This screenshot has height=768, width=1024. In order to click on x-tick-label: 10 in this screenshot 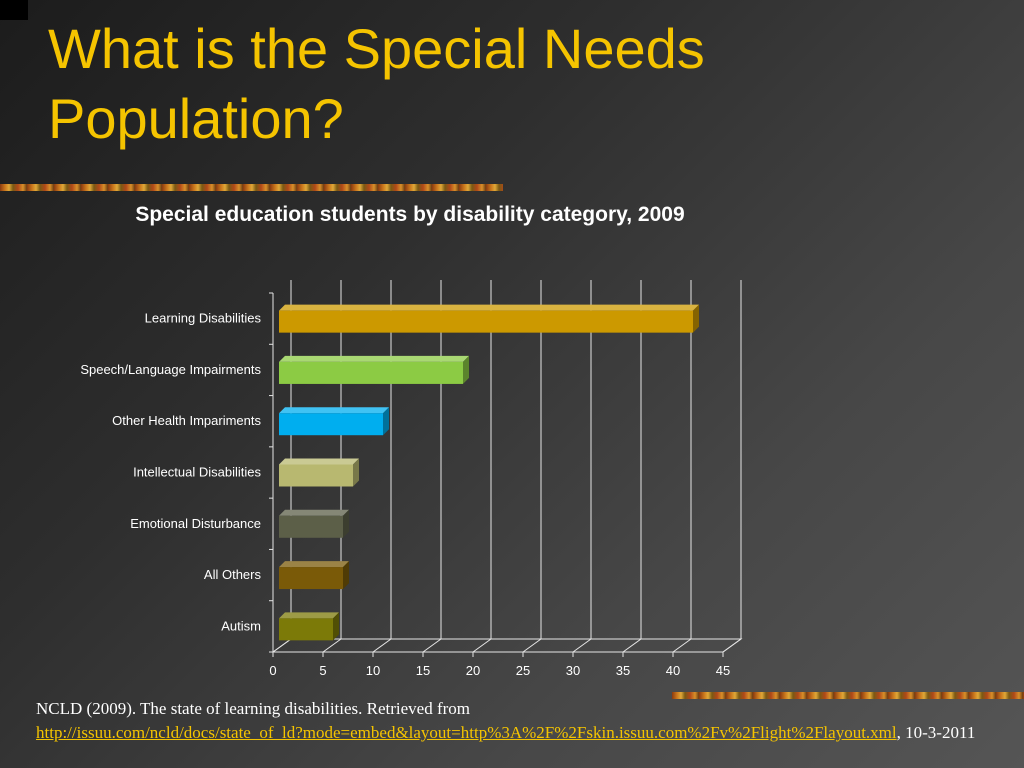, I will do `click(373, 670)`.